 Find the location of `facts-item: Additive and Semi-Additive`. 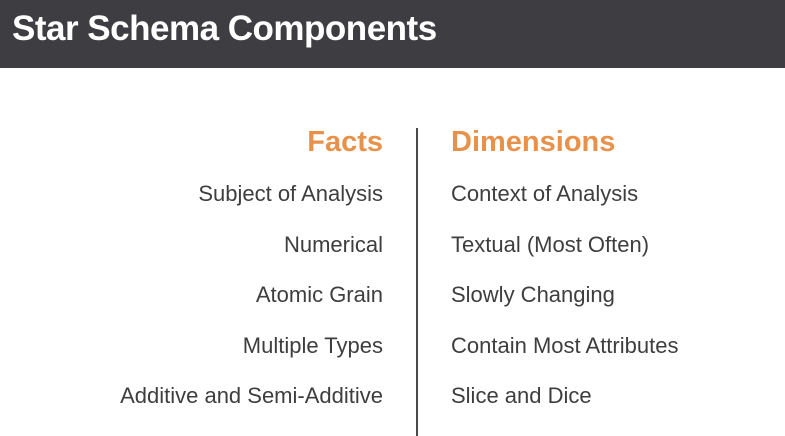

facts-item: Additive and Semi-Additive is located at coordinates (251, 395).